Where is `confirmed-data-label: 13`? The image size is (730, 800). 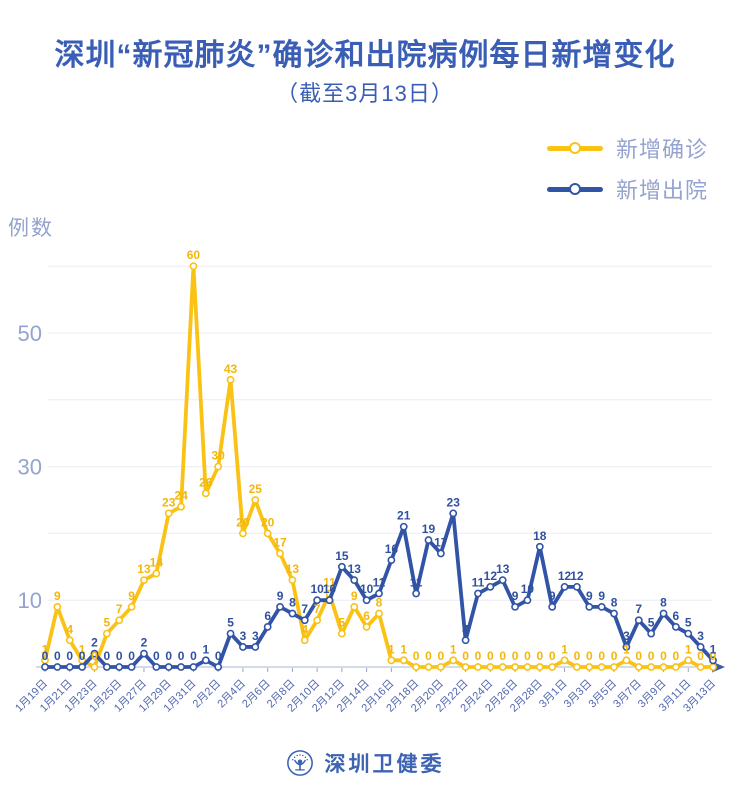 confirmed-data-label: 13 is located at coordinates (144, 569).